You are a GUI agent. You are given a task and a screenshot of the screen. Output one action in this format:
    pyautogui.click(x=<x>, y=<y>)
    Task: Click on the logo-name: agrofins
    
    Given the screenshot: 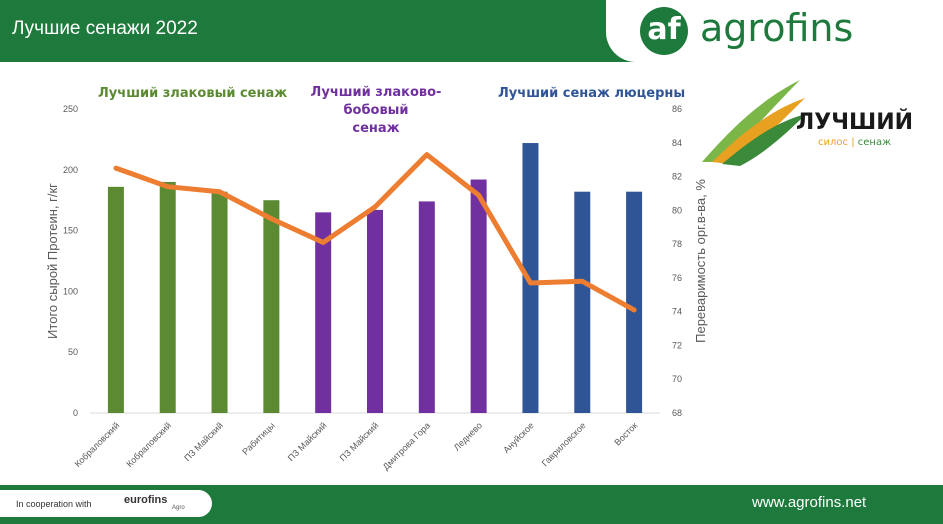 What is the action you would take?
    pyautogui.click(x=777, y=28)
    